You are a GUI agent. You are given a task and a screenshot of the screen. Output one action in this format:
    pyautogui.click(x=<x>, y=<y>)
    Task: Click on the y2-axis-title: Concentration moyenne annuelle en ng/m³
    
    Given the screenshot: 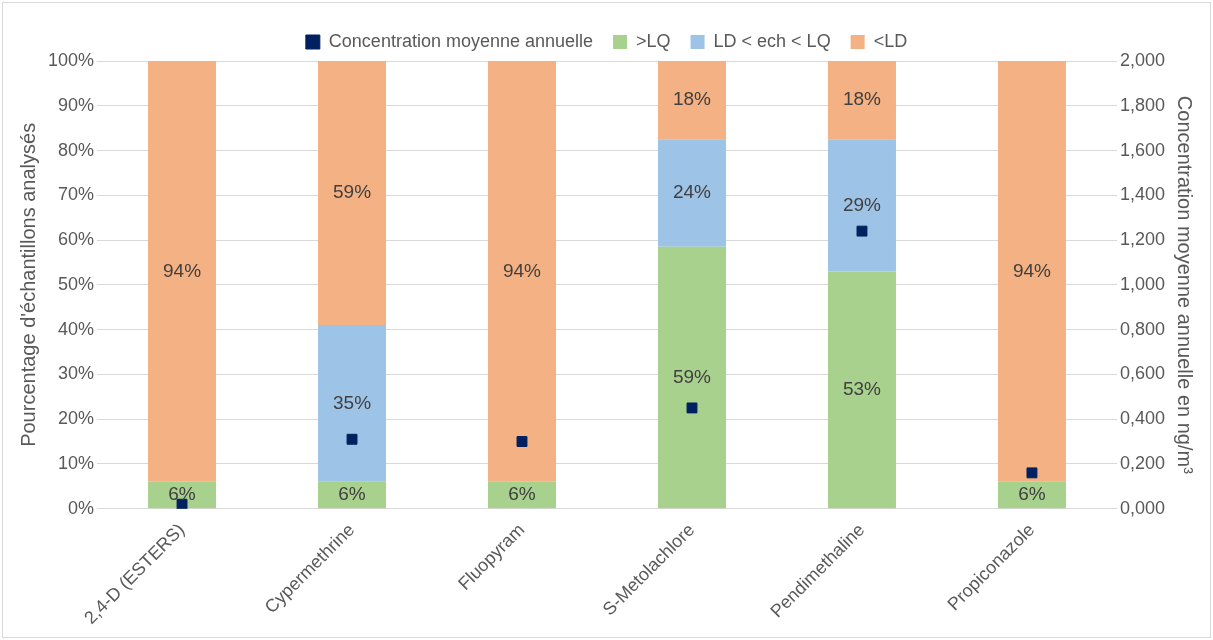 What is the action you would take?
    pyautogui.click(x=1185, y=285)
    